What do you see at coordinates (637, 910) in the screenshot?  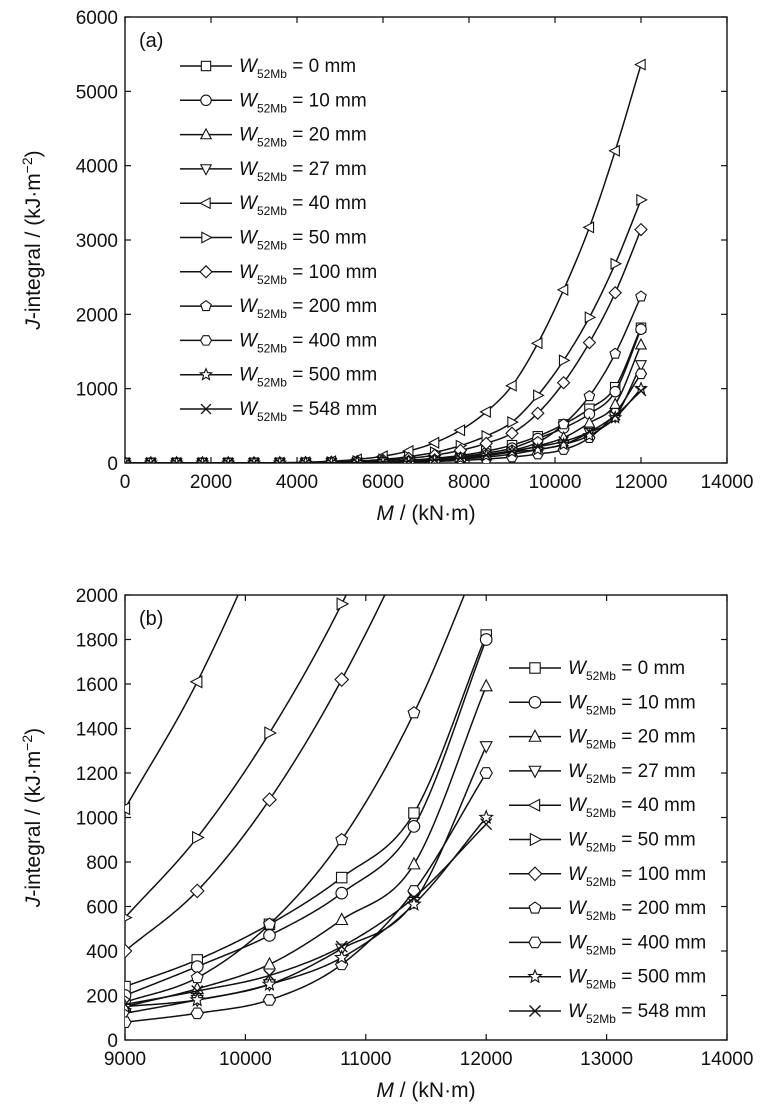 I see `panel-b-legend-label: W52Mb = 200 mm` at bounding box center [637, 910].